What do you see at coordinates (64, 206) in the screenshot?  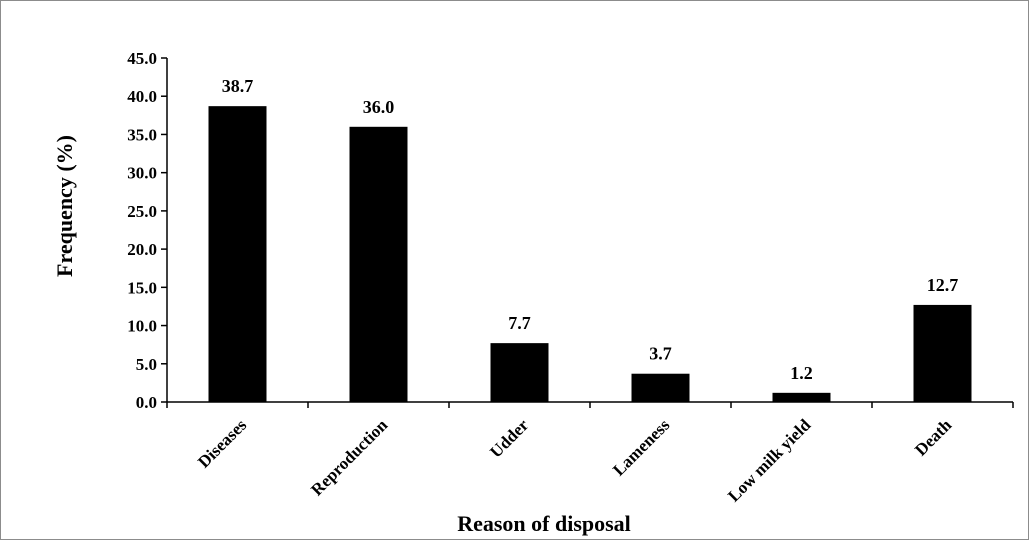 I see `y-axis-title: Frequency (%)` at bounding box center [64, 206].